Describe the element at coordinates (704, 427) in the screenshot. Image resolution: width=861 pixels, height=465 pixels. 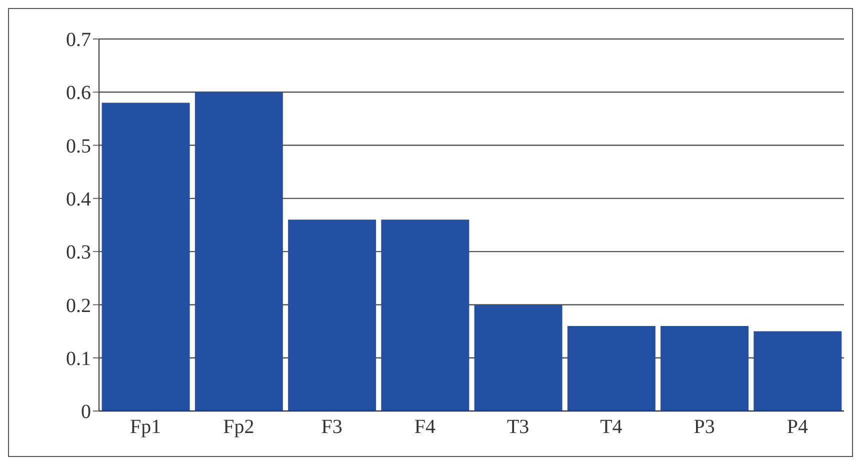
I see `x-tick-label: P3` at that location.